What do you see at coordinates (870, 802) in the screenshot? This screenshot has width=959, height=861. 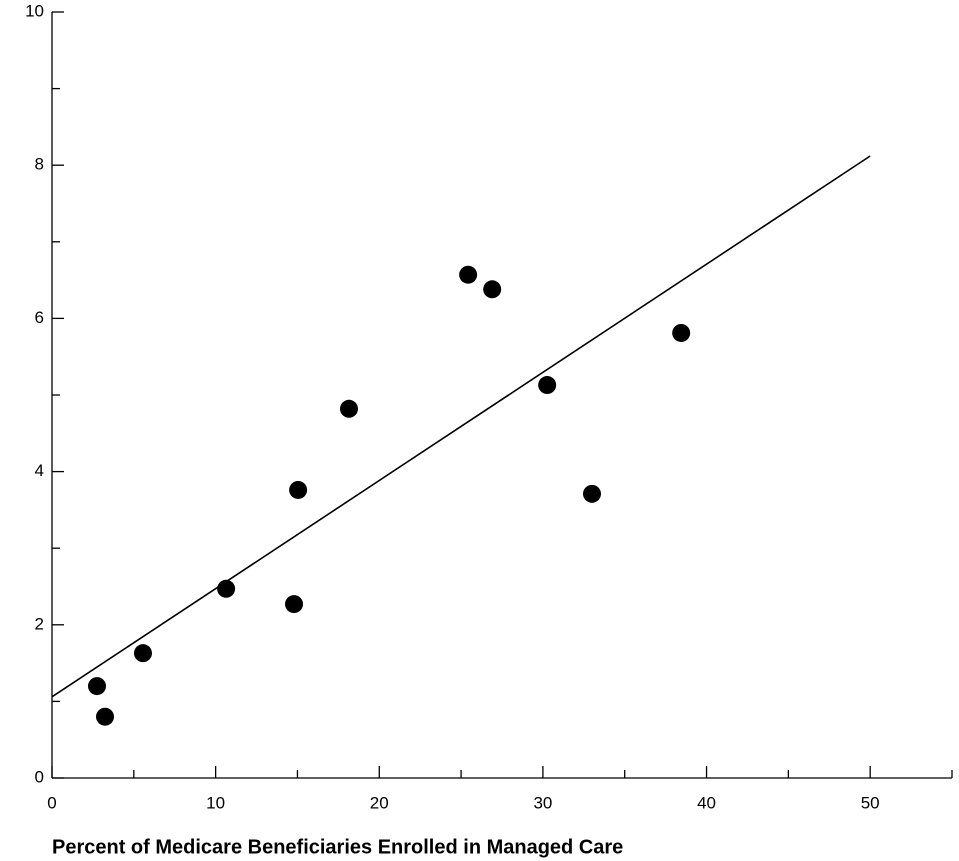 I see `x-tick-label: 50` at bounding box center [870, 802].